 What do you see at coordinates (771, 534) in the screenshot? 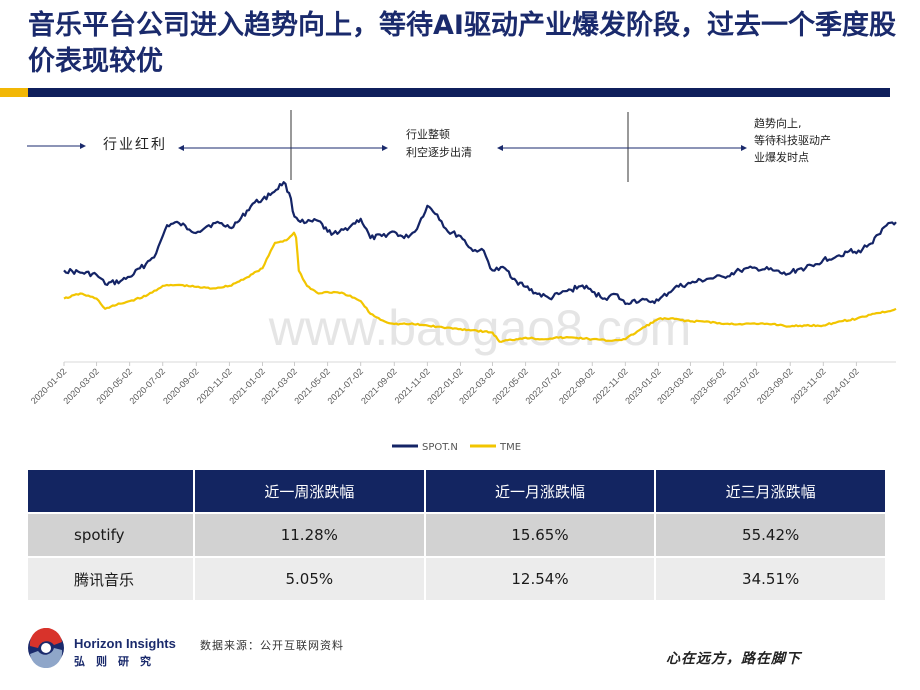
I see `table-cell: 55.42%` at bounding box center [771, 534].